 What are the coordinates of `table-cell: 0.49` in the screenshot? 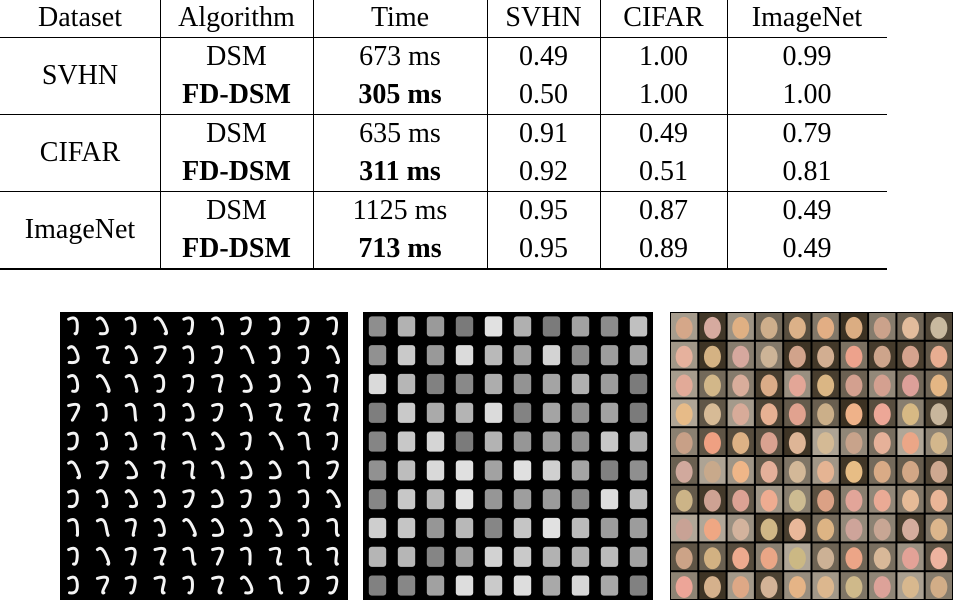 It's located at (807, 248).